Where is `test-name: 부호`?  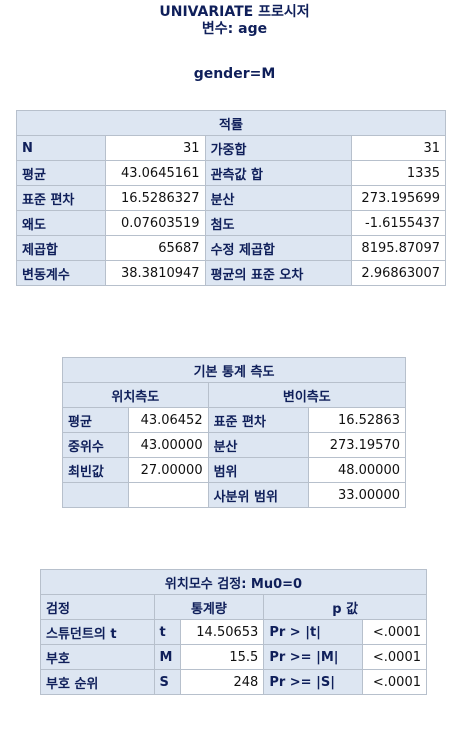
test-name: 부호 is located at coordinates (97, 657).